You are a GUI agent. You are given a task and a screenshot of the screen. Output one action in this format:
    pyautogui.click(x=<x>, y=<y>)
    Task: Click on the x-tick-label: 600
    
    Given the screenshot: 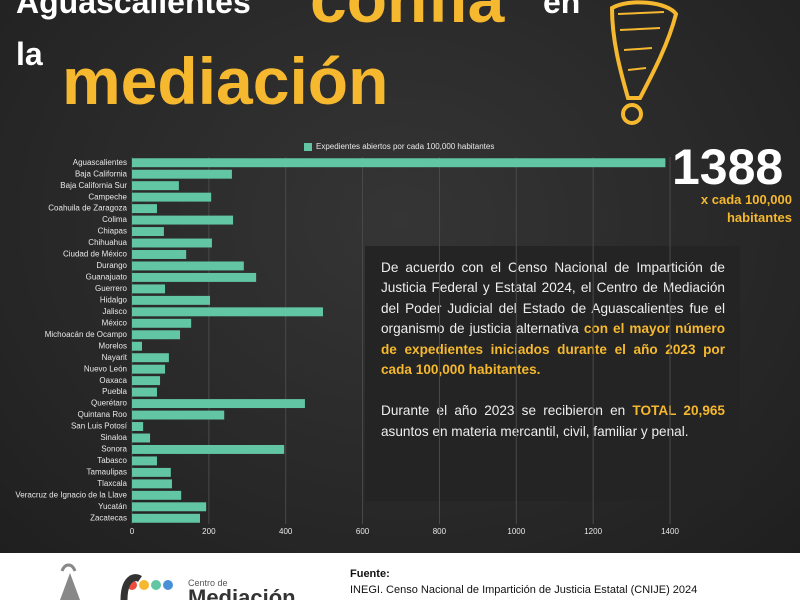 What is the action you would take?
    pyautogui.click(x=363, y=531)
    